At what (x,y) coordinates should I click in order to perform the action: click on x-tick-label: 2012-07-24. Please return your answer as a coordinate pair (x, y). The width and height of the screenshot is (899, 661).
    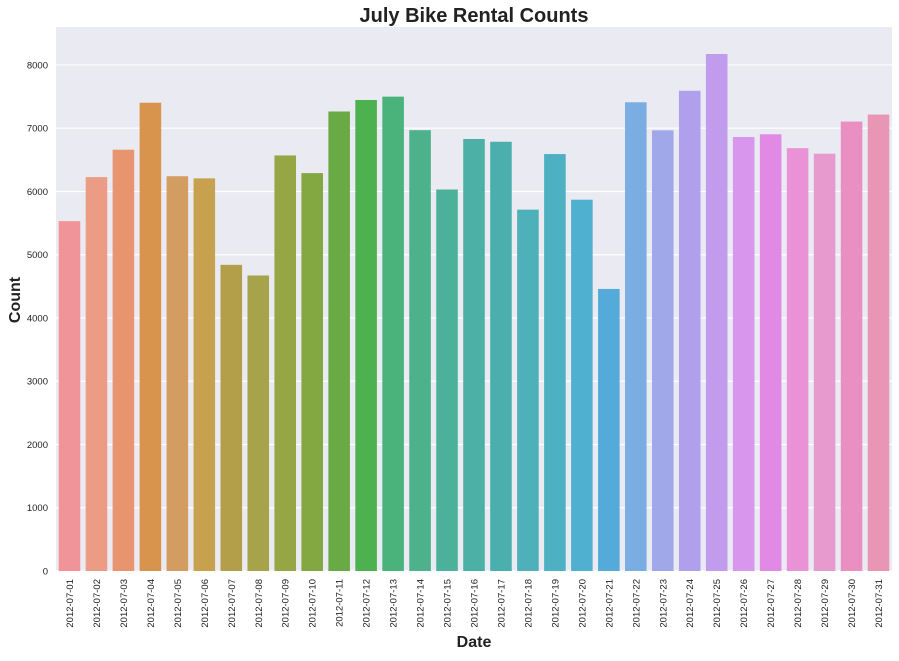
    Looking at the image, I should click on (690, 603).